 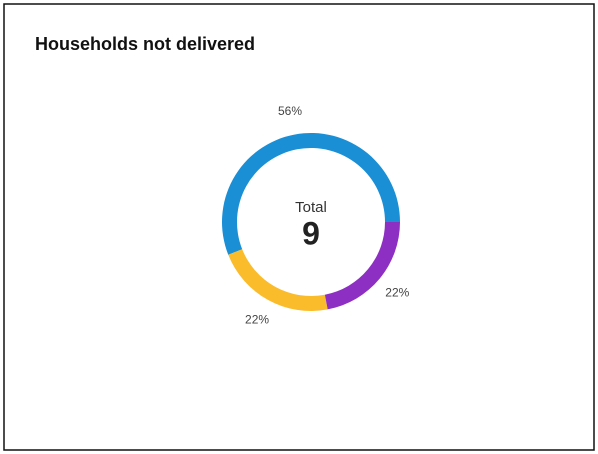 What do you see at coordinates (290, 111) in the screenshot?
I see `data-label: 56%` at bounding box center [290, 111].